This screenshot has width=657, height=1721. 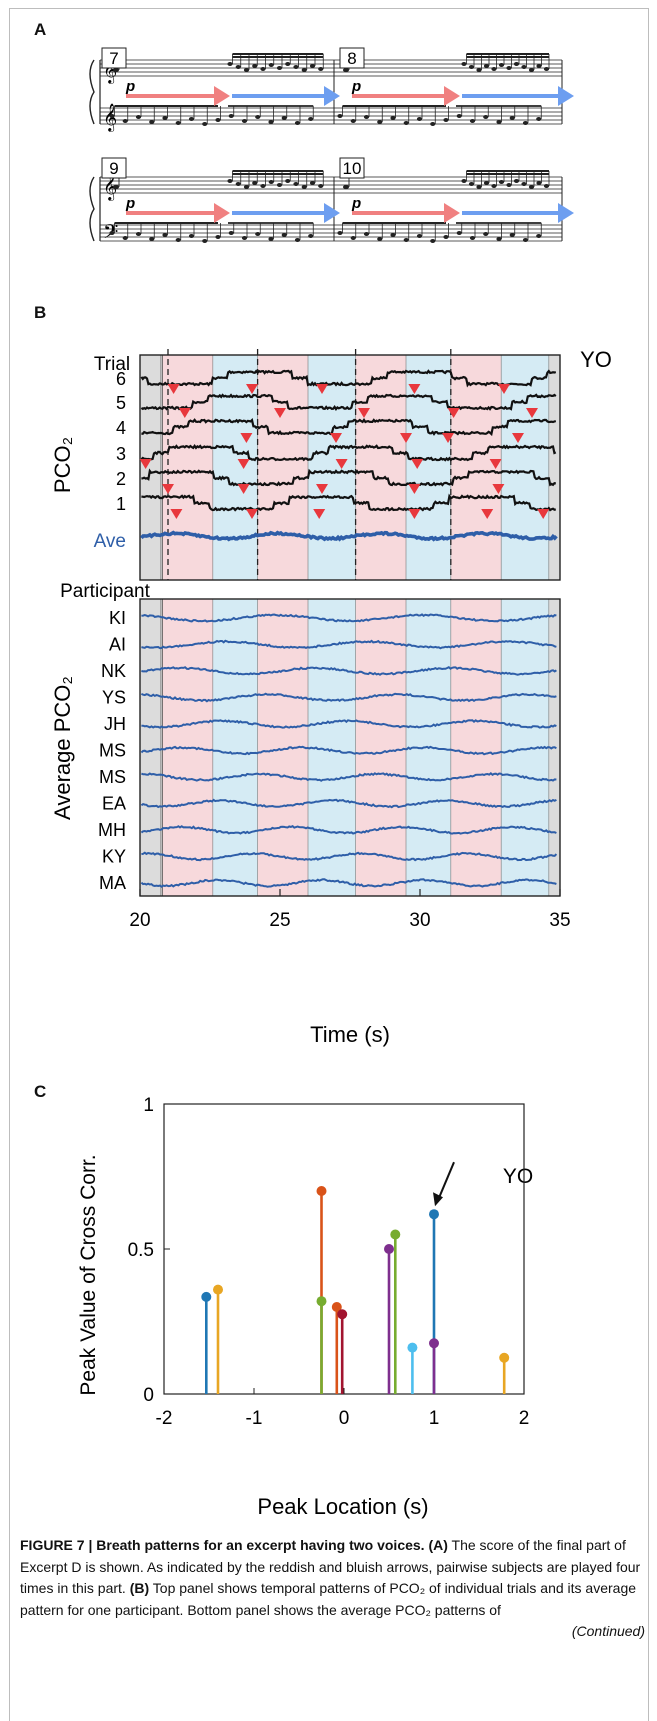 What do you see at coordinates (279, 920) in the screenshot?
I see `x-tick-label: 25` at bounding box center [279, 920].